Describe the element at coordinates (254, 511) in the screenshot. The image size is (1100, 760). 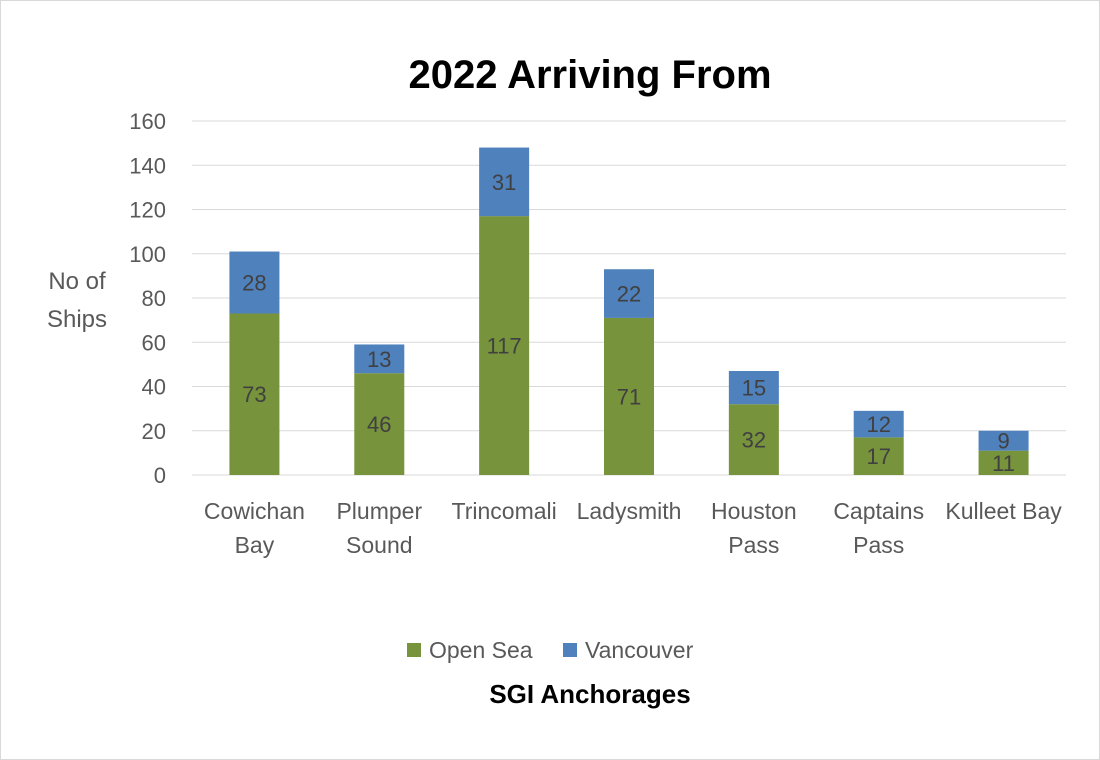
I see `x-tick-label: Cowichan` at that location.